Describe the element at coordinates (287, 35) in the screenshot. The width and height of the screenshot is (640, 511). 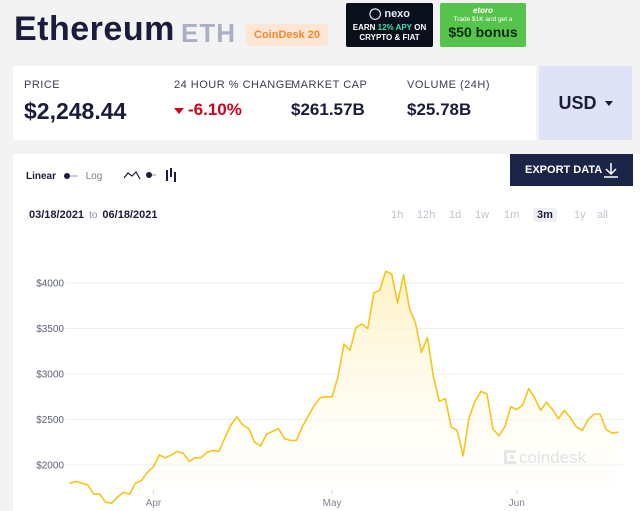
I see `coindesk20-badge: CoinDesk 20` at that location.